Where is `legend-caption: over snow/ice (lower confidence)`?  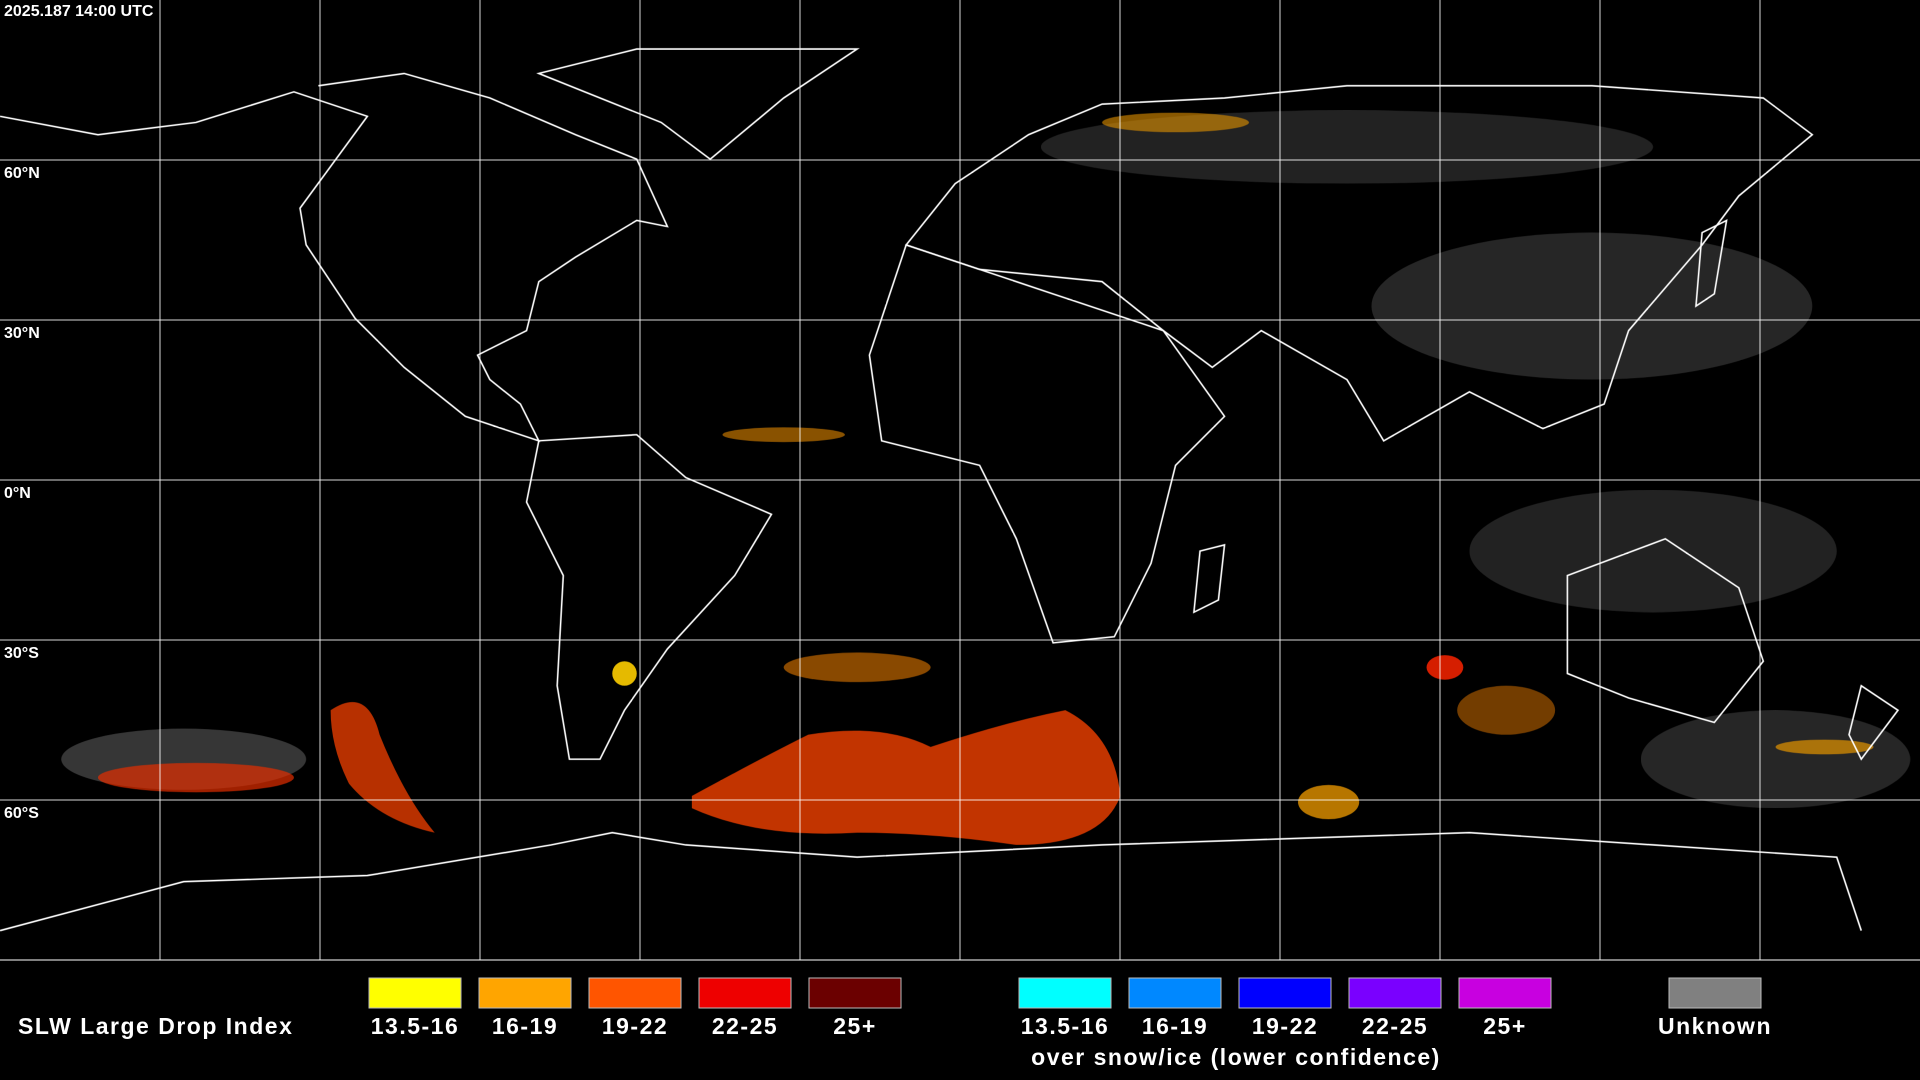
legend-caption: over snow/ice (lower confidence) is located at coordinates (1236, 1057).